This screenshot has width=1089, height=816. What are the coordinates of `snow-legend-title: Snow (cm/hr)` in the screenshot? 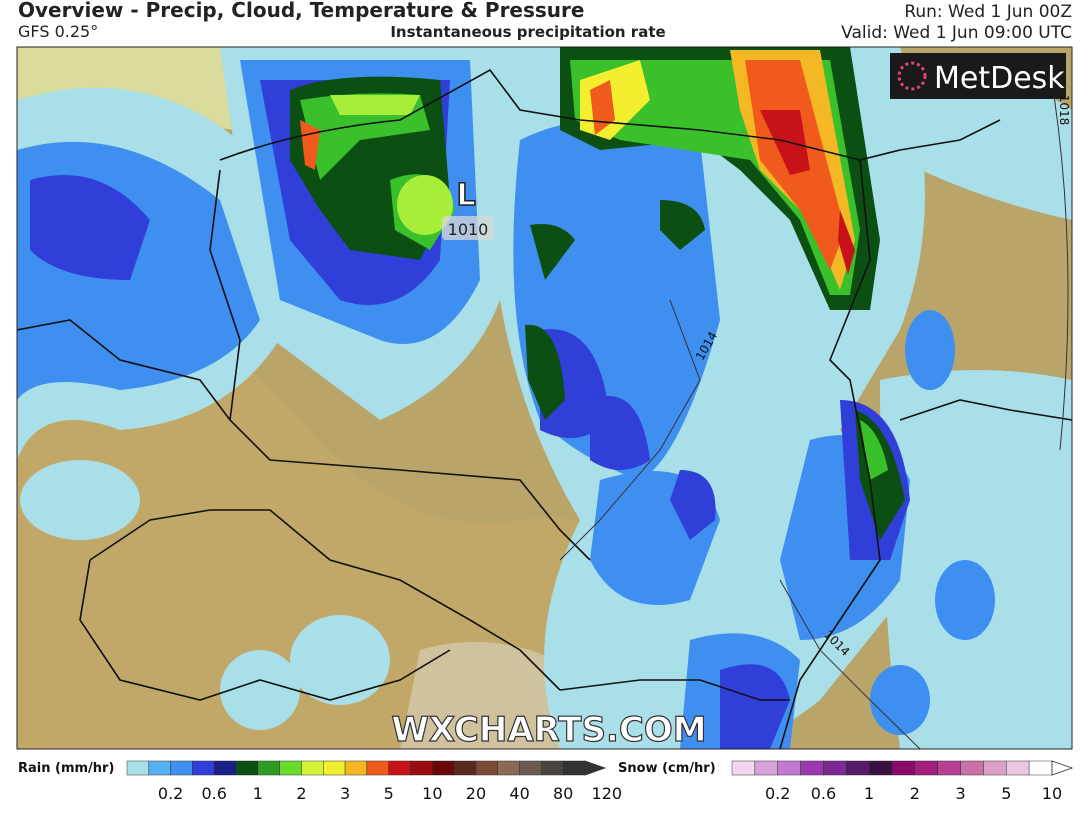 It's located at (667, 768).